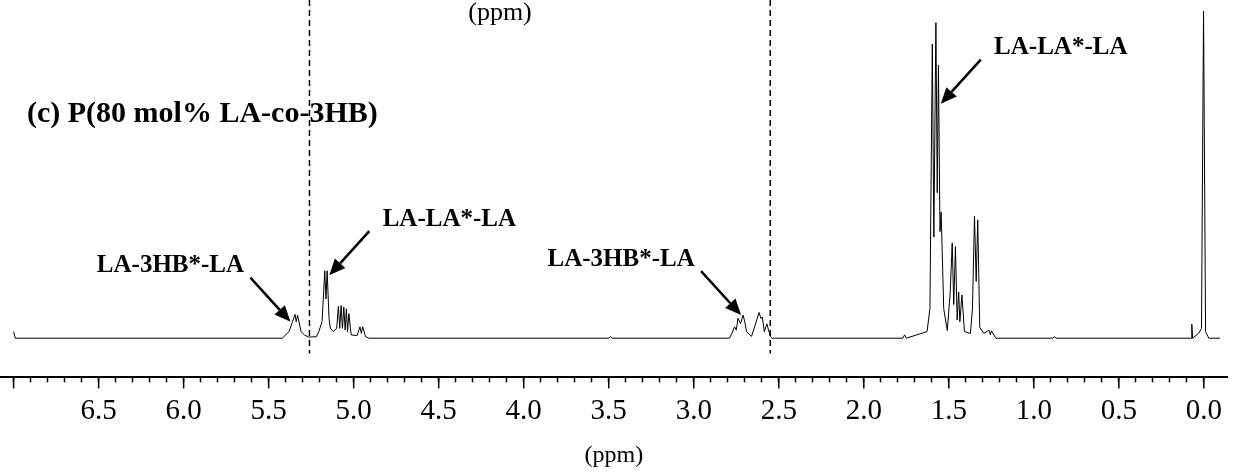  Describe the element at coordinates (500, 13) in the screenshot. I see `annotation: (ppm)` at that location.